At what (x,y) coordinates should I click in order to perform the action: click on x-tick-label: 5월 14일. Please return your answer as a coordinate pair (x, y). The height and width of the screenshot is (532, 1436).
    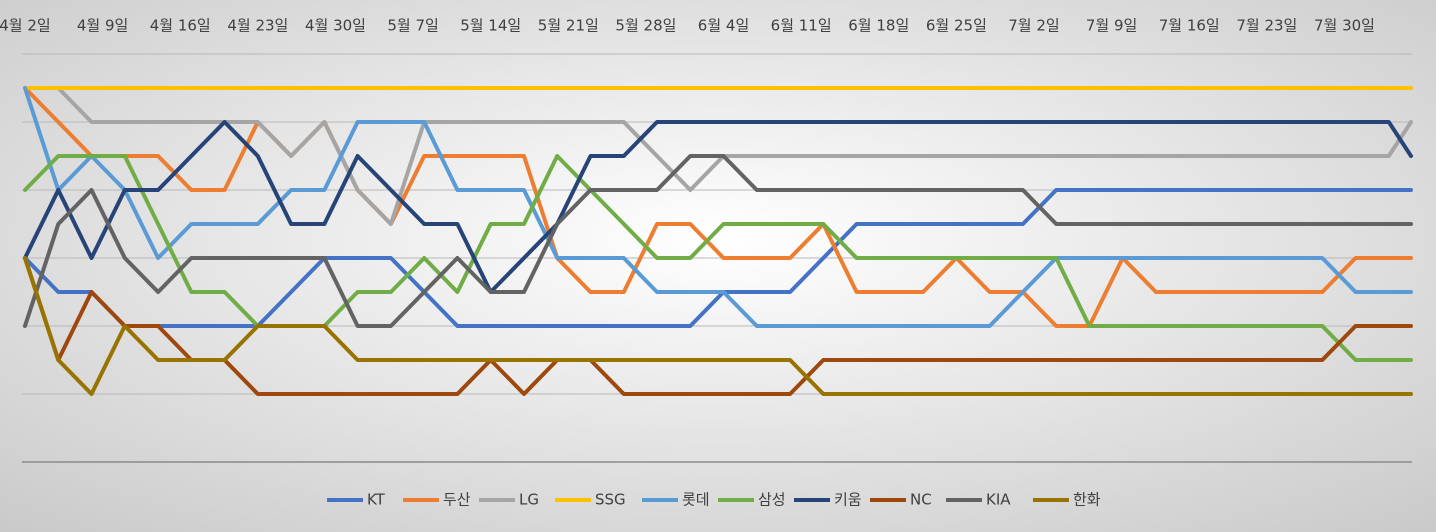
    Looking at the image, I should click on (490, 26).